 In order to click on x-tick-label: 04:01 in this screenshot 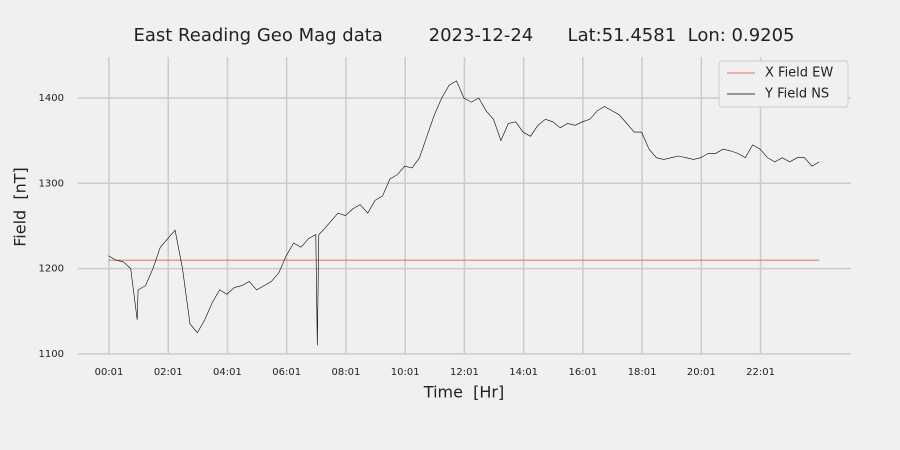, I will do `click(227, 372)`.